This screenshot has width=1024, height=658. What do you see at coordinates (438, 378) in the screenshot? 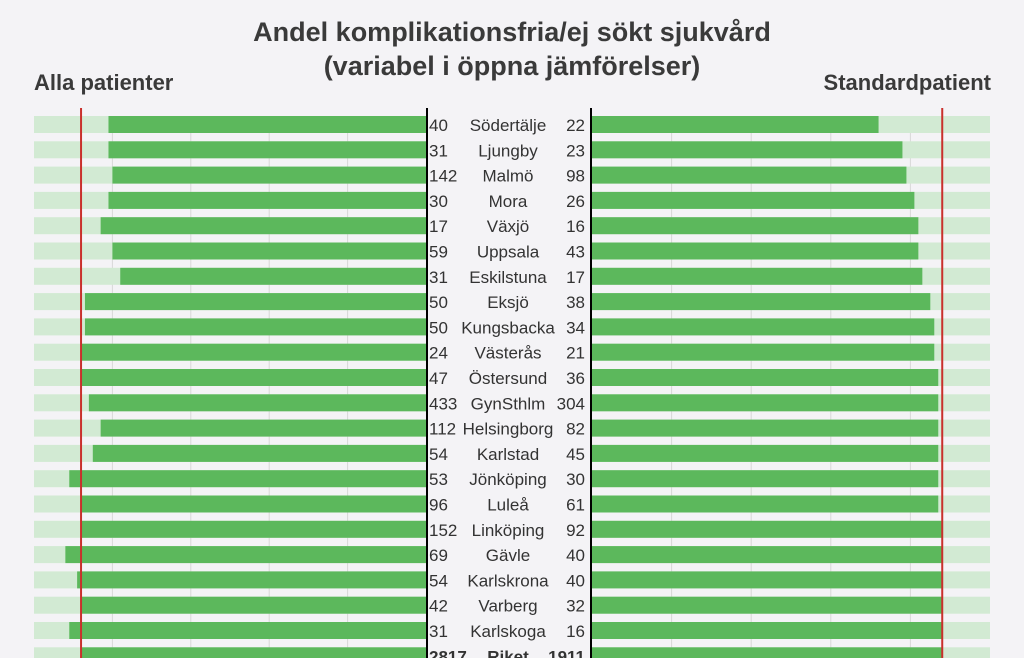
I see `left-count-label: 47` at bounding box center [438, 378].